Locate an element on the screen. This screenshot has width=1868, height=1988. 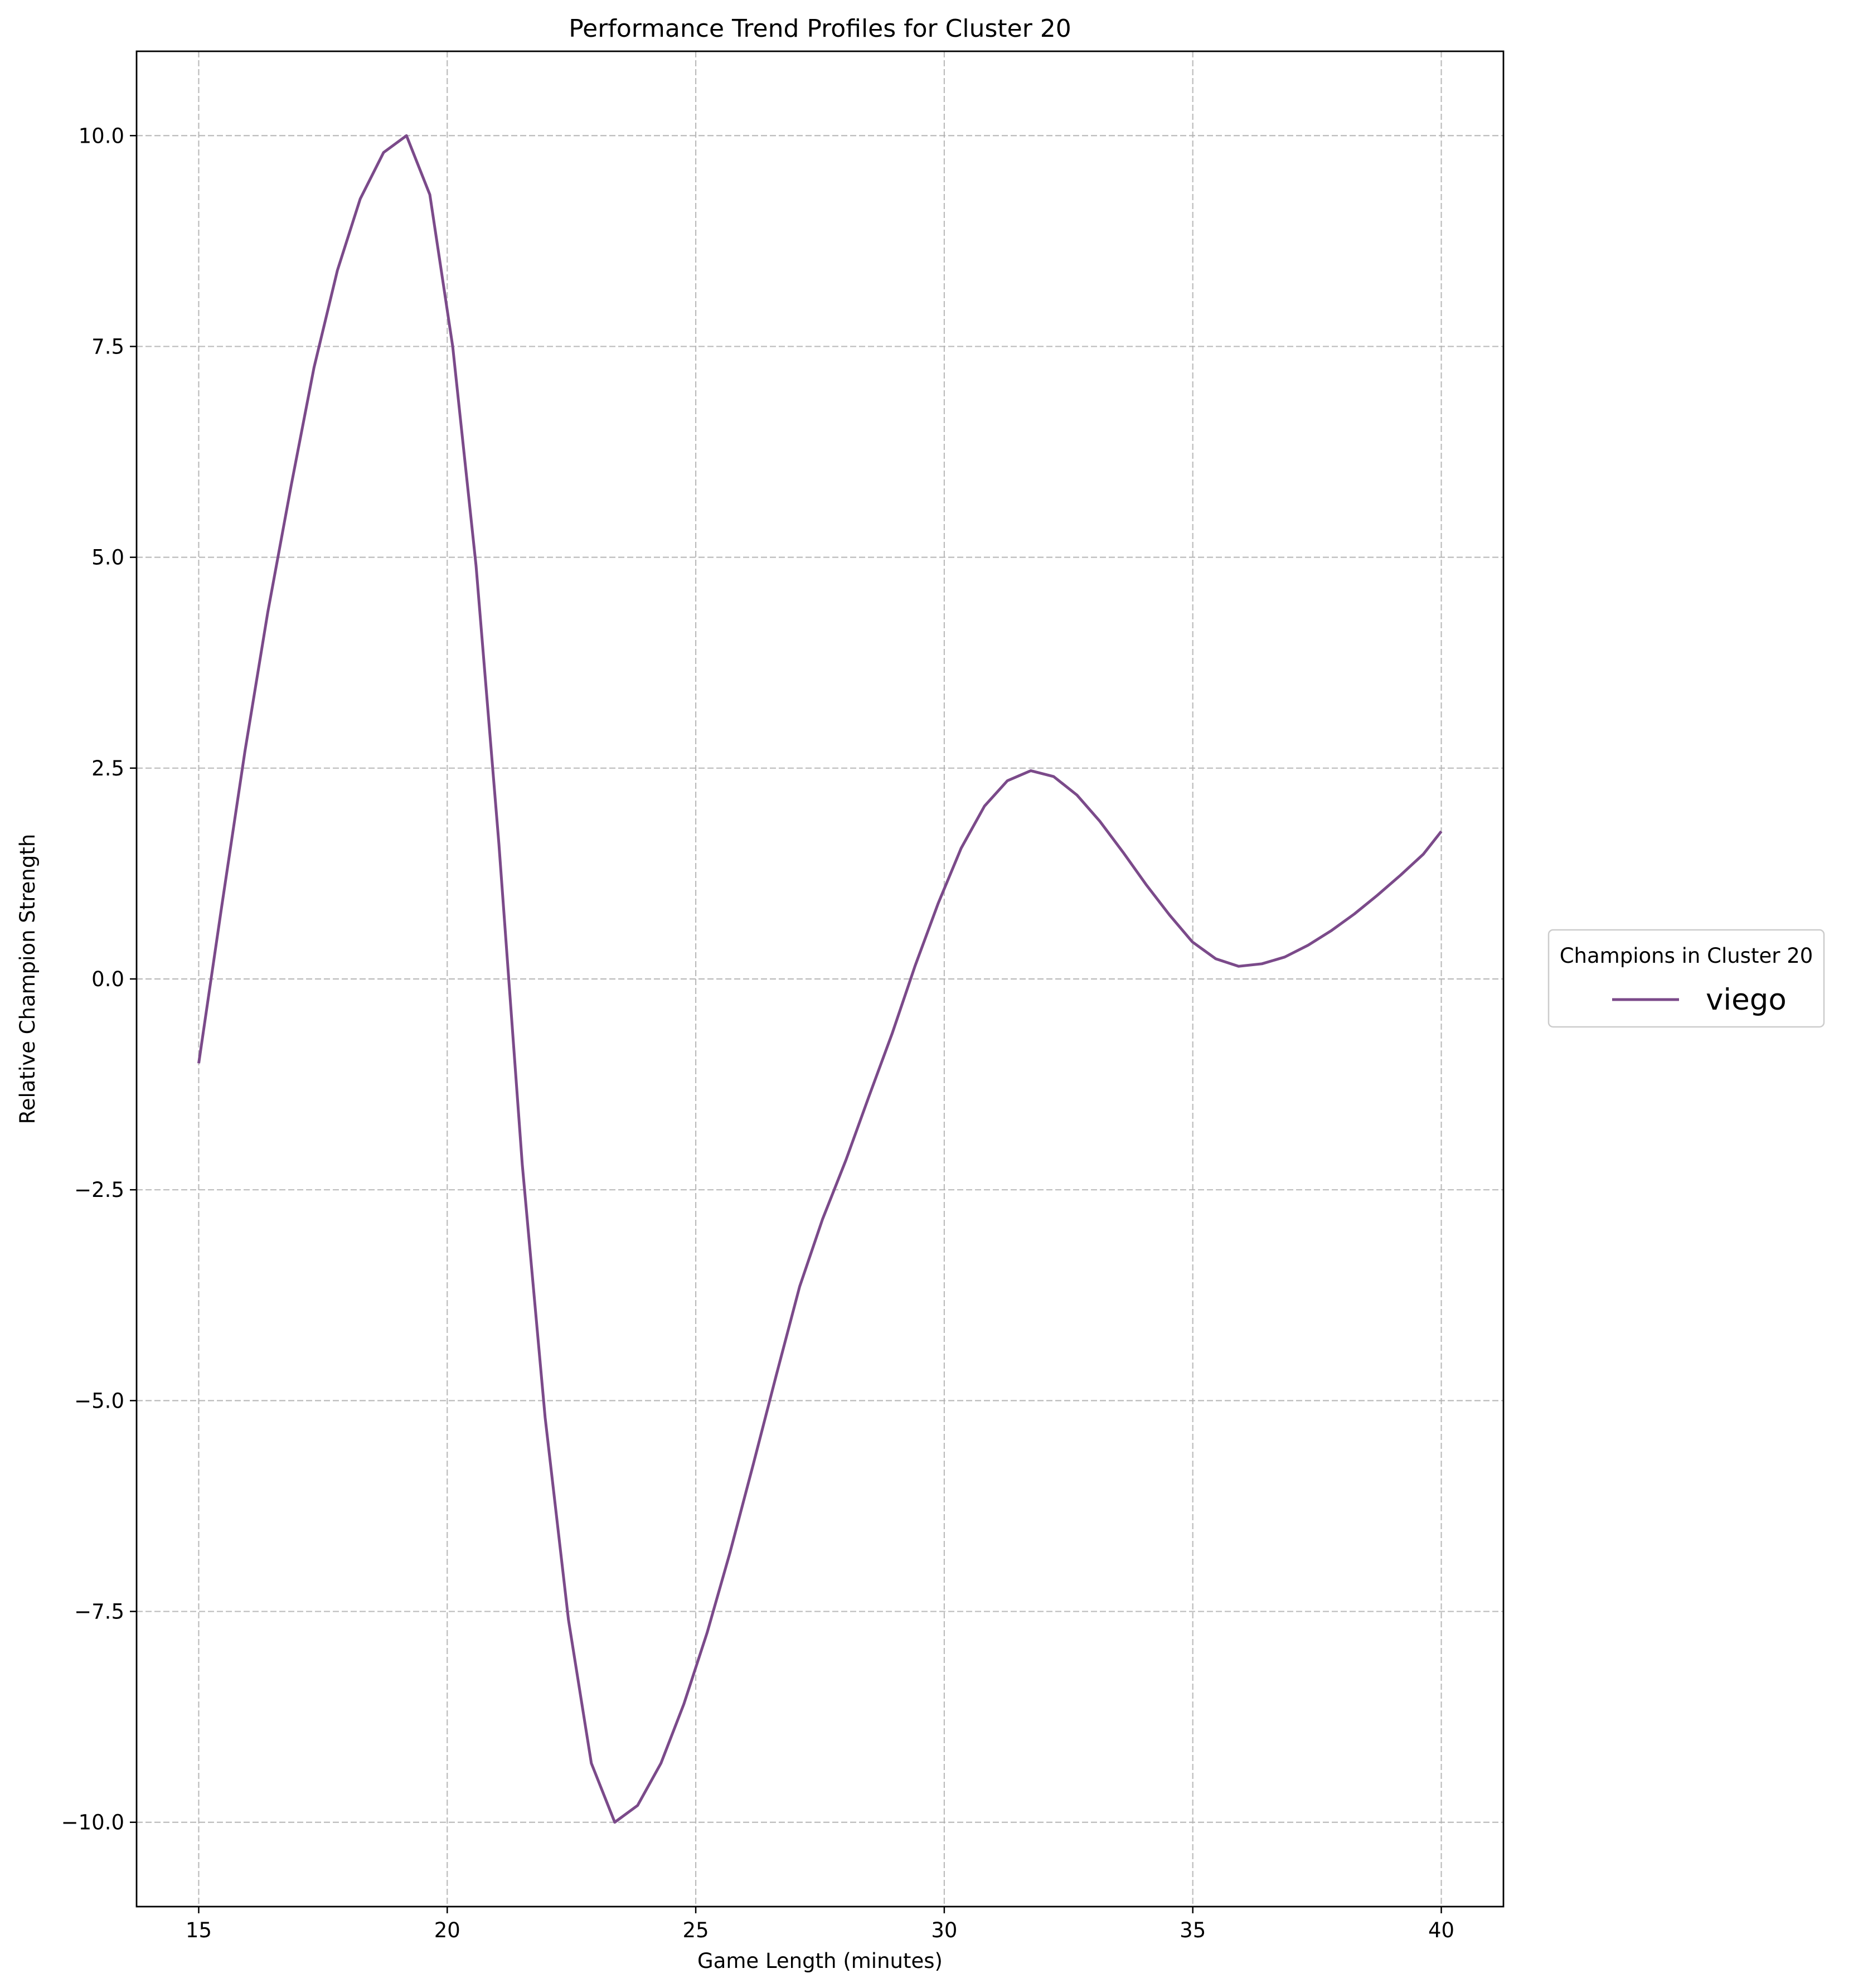
y-tick-label: −7.5 is located at coordinates (99, 1612).